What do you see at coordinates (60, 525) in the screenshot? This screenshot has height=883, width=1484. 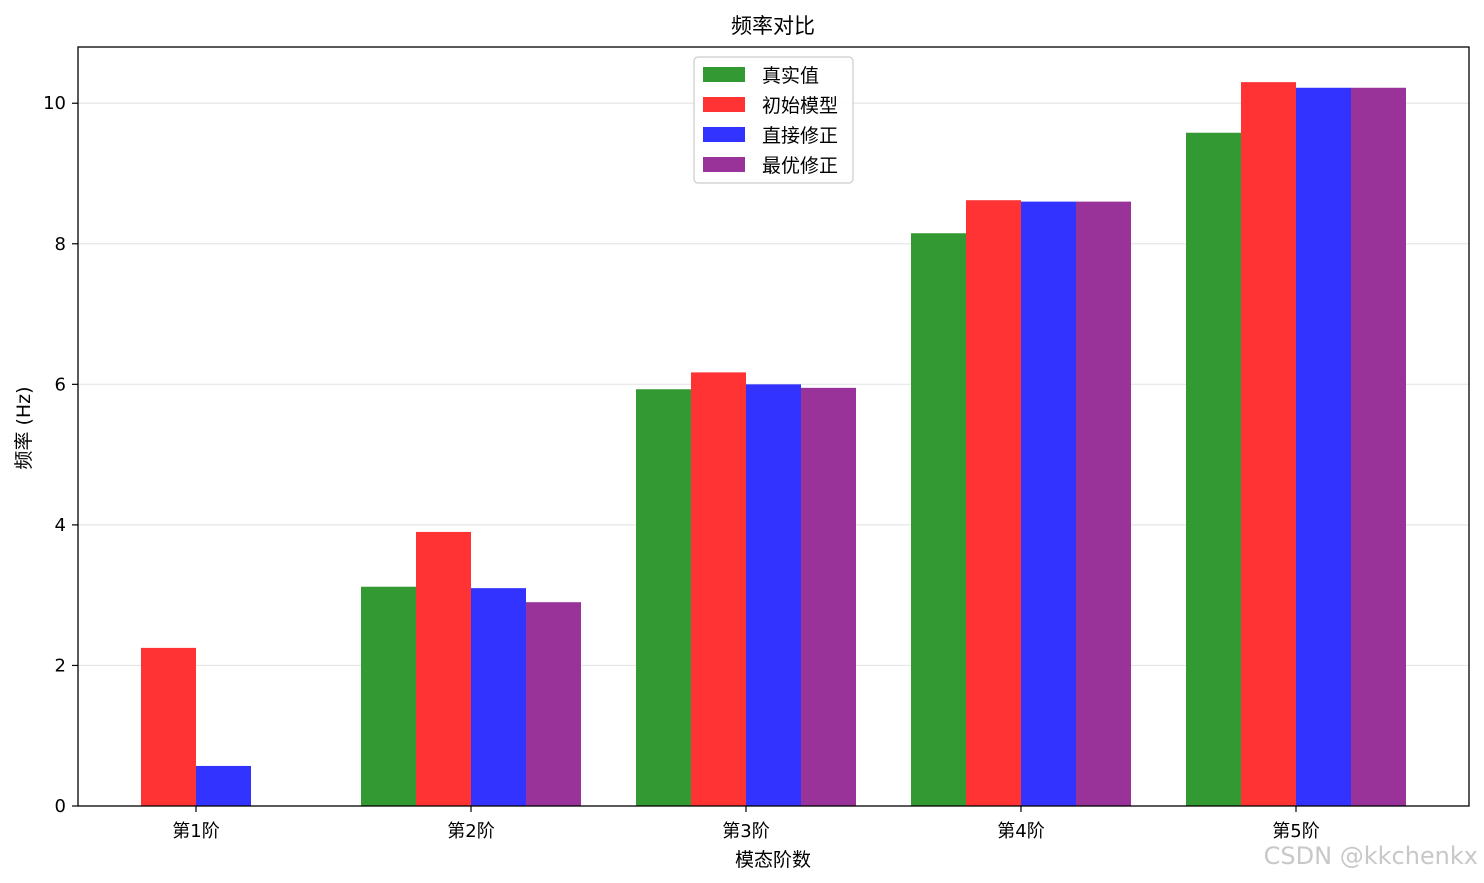 I see `y-tick-label: 4` at bounding box center [60, 525].